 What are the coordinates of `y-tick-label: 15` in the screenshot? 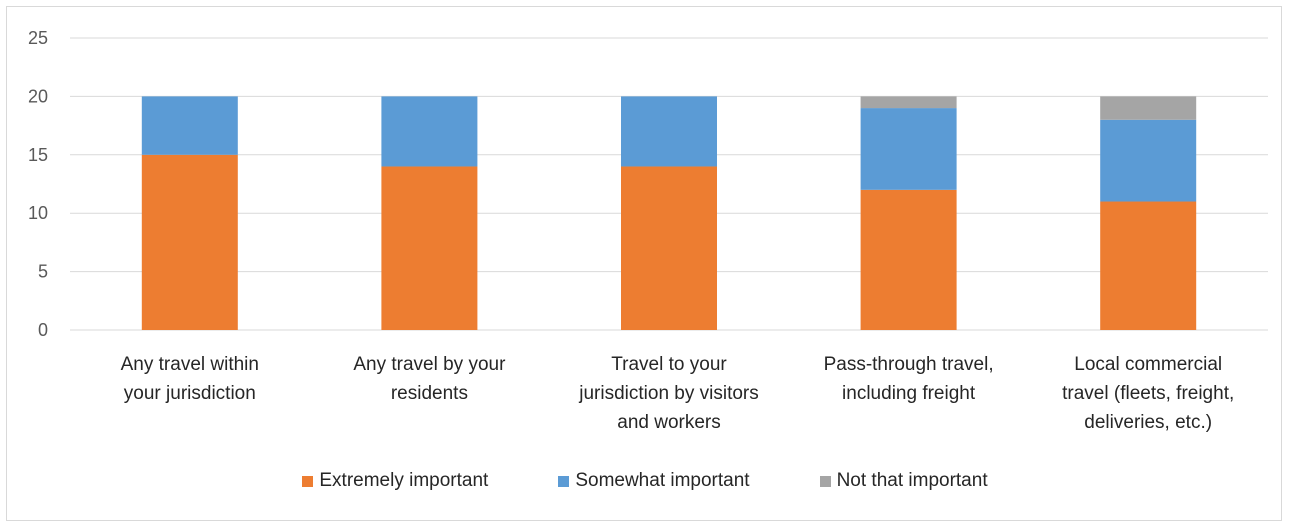 It's located at (38, 155).